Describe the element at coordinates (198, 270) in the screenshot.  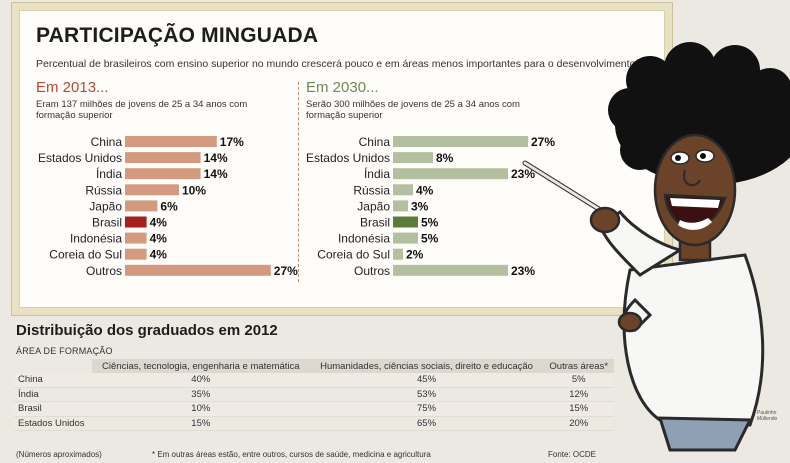
I see `bar-2013-outros` at that location.